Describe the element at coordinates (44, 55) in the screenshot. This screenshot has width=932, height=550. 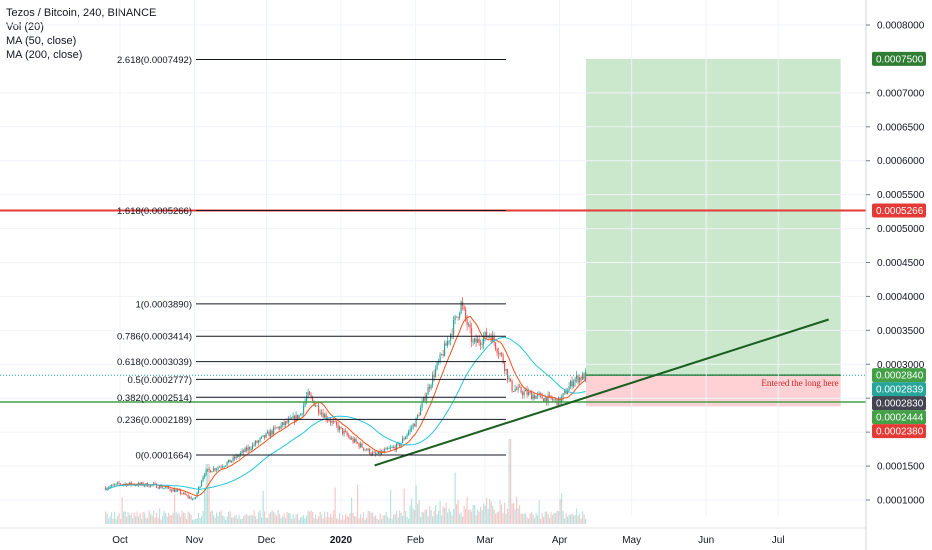
I see `ma200-indicator-label: MA (200, close)` at that location.